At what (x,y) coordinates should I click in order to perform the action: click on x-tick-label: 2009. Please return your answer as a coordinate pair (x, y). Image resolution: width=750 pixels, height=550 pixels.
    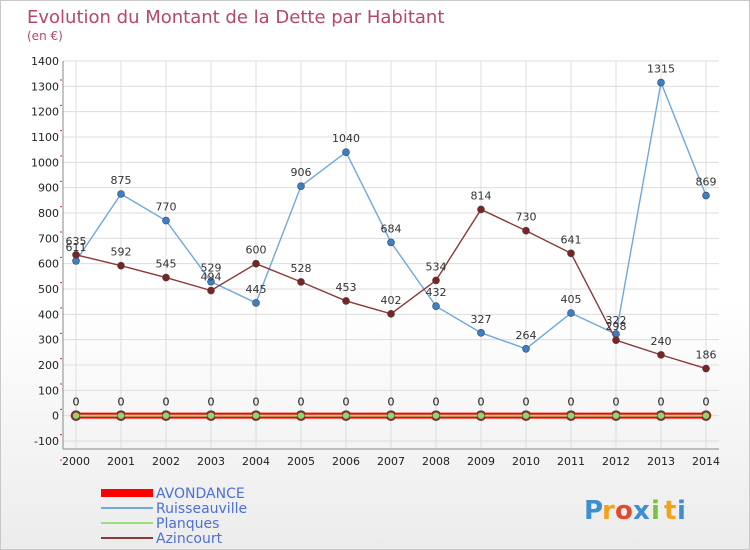
    Looking at the image, I should click on (481, 461).